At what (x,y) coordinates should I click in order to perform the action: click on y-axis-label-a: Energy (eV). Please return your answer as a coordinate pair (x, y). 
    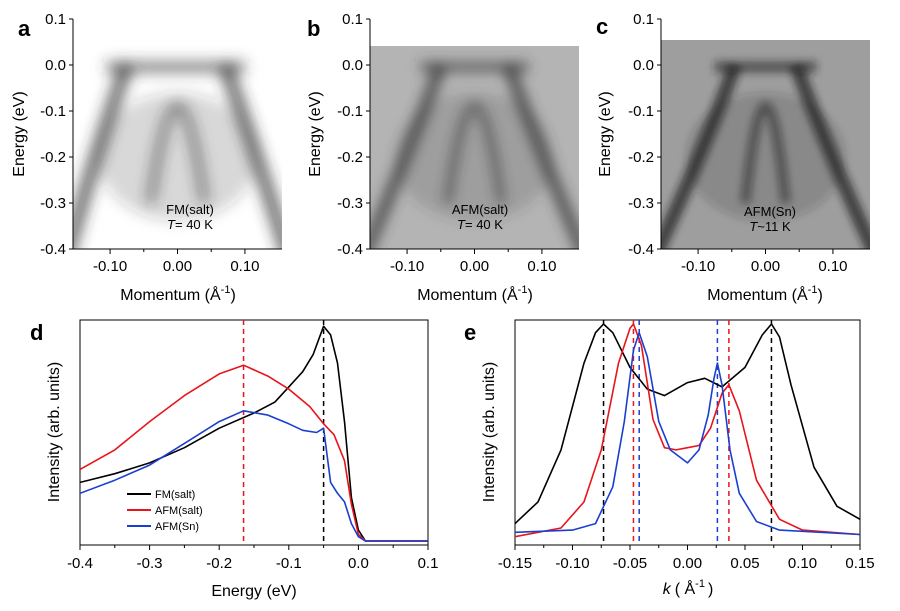
    Looking at the image, I should click on (19, 133).